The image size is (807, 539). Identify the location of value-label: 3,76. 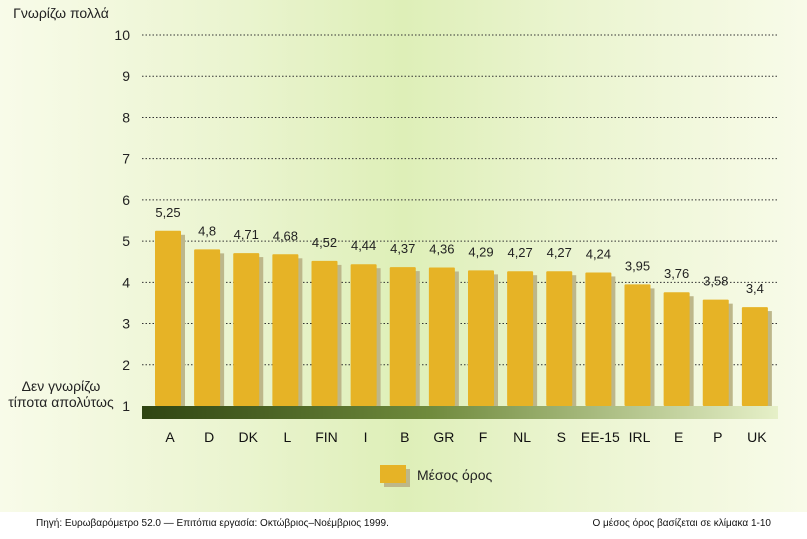
(676, 273).